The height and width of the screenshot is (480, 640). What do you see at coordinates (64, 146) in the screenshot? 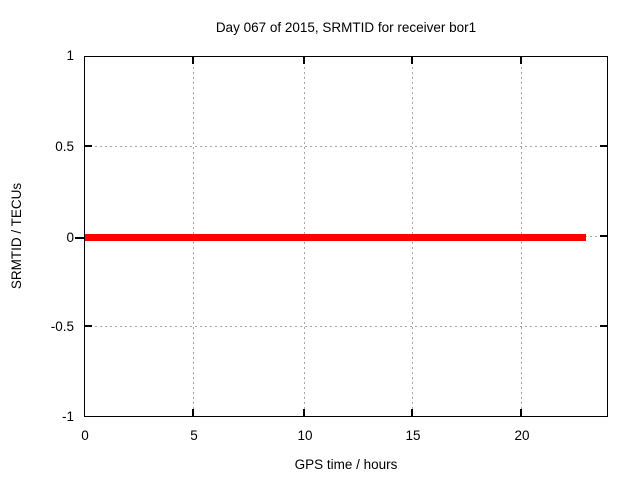
I see `y-tick-label-0p5: 0.5` at bounding box center [64, 146].